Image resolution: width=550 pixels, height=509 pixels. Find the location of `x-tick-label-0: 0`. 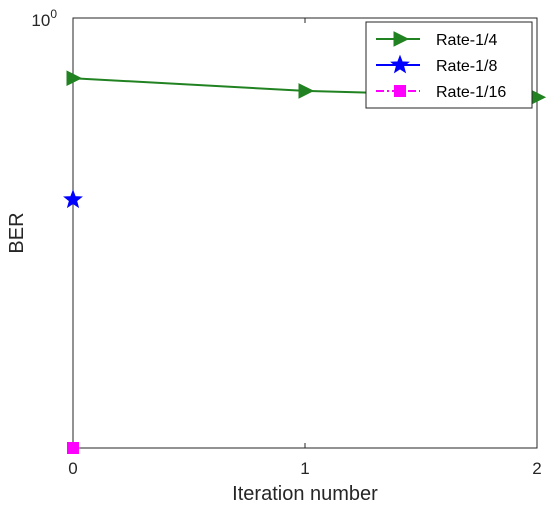

x-tick-label-0: 0 is located at coordinates (72, 468).